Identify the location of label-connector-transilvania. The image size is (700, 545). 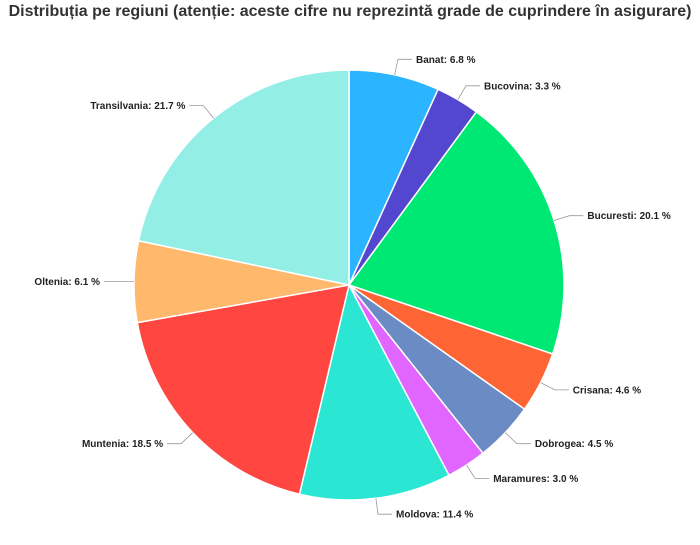
(201, 112).